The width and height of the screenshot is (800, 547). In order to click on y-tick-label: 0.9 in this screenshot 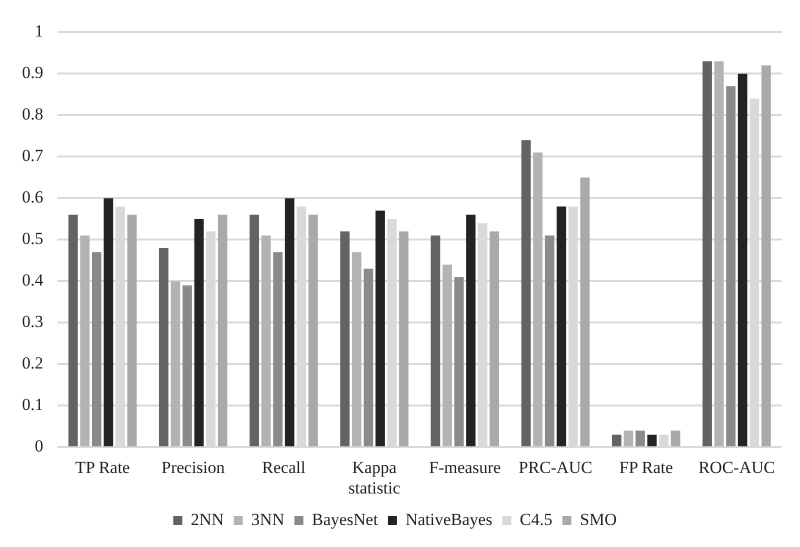, I will do `click(33, 72)`.